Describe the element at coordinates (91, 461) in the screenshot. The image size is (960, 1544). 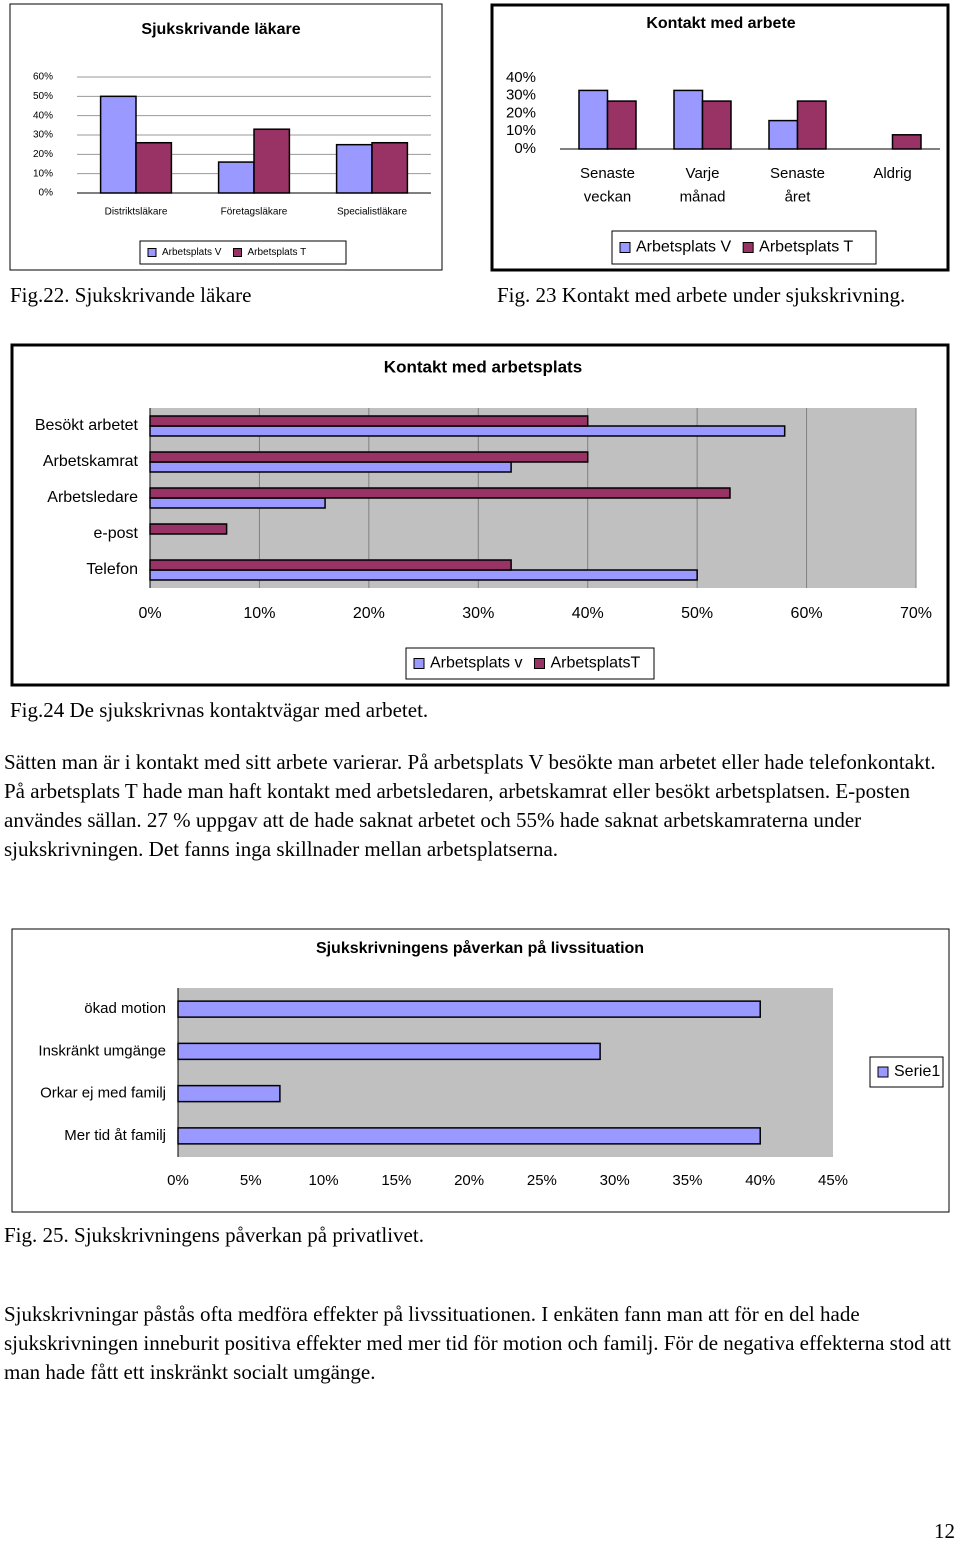
I see `y-tick-label: Arbetskamrat` at that location.